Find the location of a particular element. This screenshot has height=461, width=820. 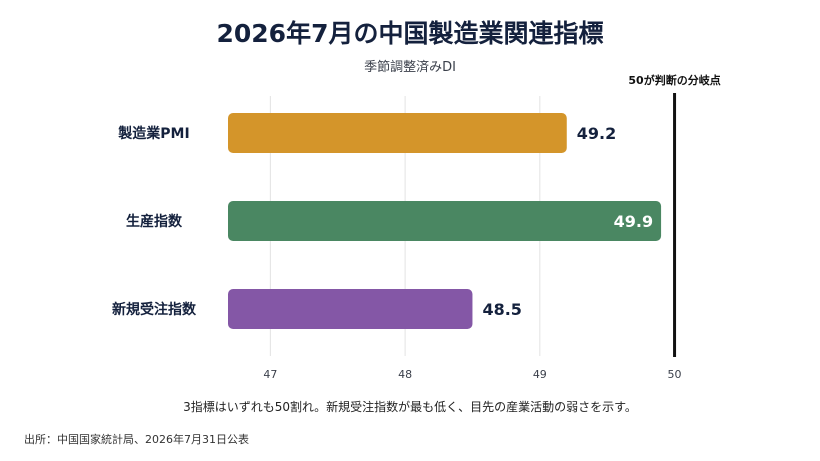

x-tick-label-49: 49 is located at coordinates (540, 374).